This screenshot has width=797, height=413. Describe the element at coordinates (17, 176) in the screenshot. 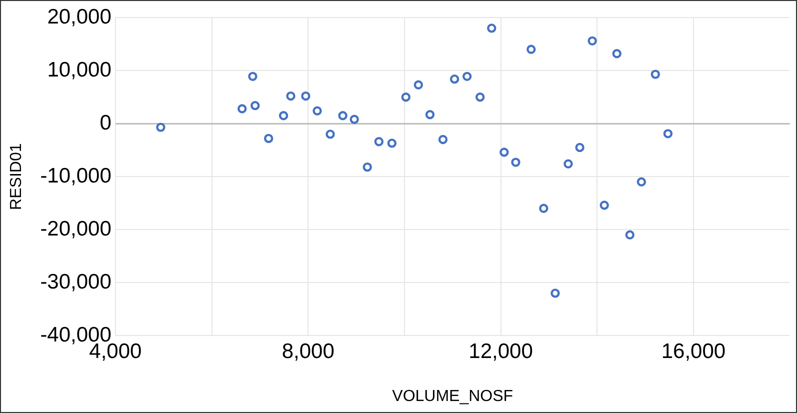

I see `y-axis-title: RESID01` at that location.